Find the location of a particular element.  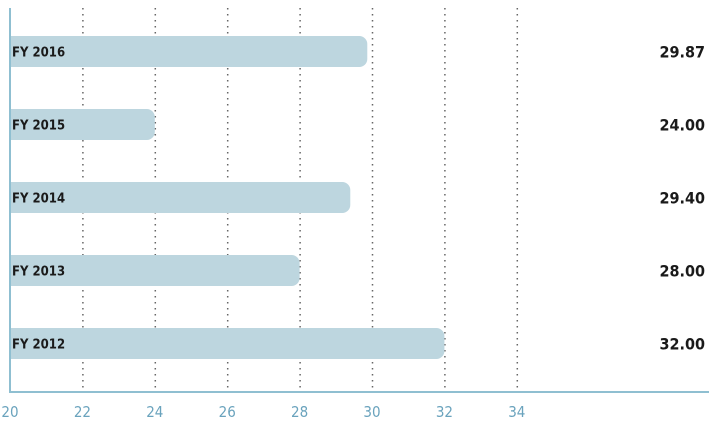

value-label: 28.00 is located at coordinates (682, 271).